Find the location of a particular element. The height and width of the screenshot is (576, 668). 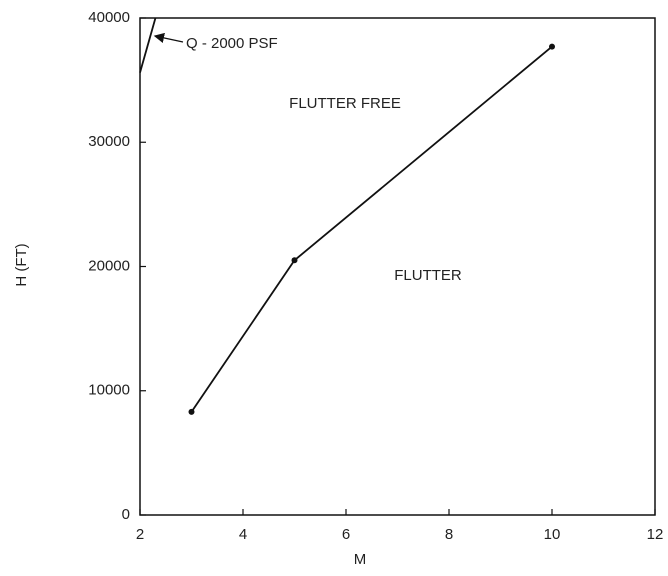

x-tick-label: 4 is located at coordinates (243, 534).